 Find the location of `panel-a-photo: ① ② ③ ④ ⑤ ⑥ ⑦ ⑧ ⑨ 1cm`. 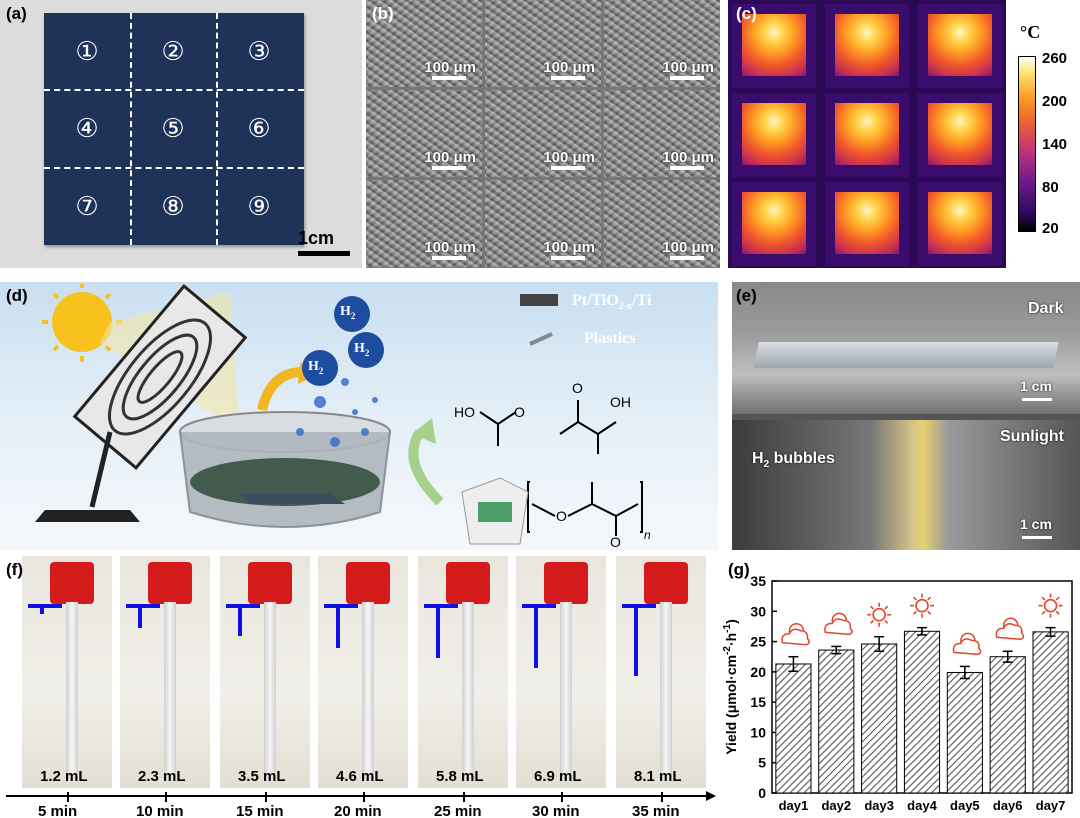

panel-a-photo: ① ② ③ ④ ⑤ ⑥ ⑦ ⑧ ⑨ 1cm is located at coordinates (181, 134).